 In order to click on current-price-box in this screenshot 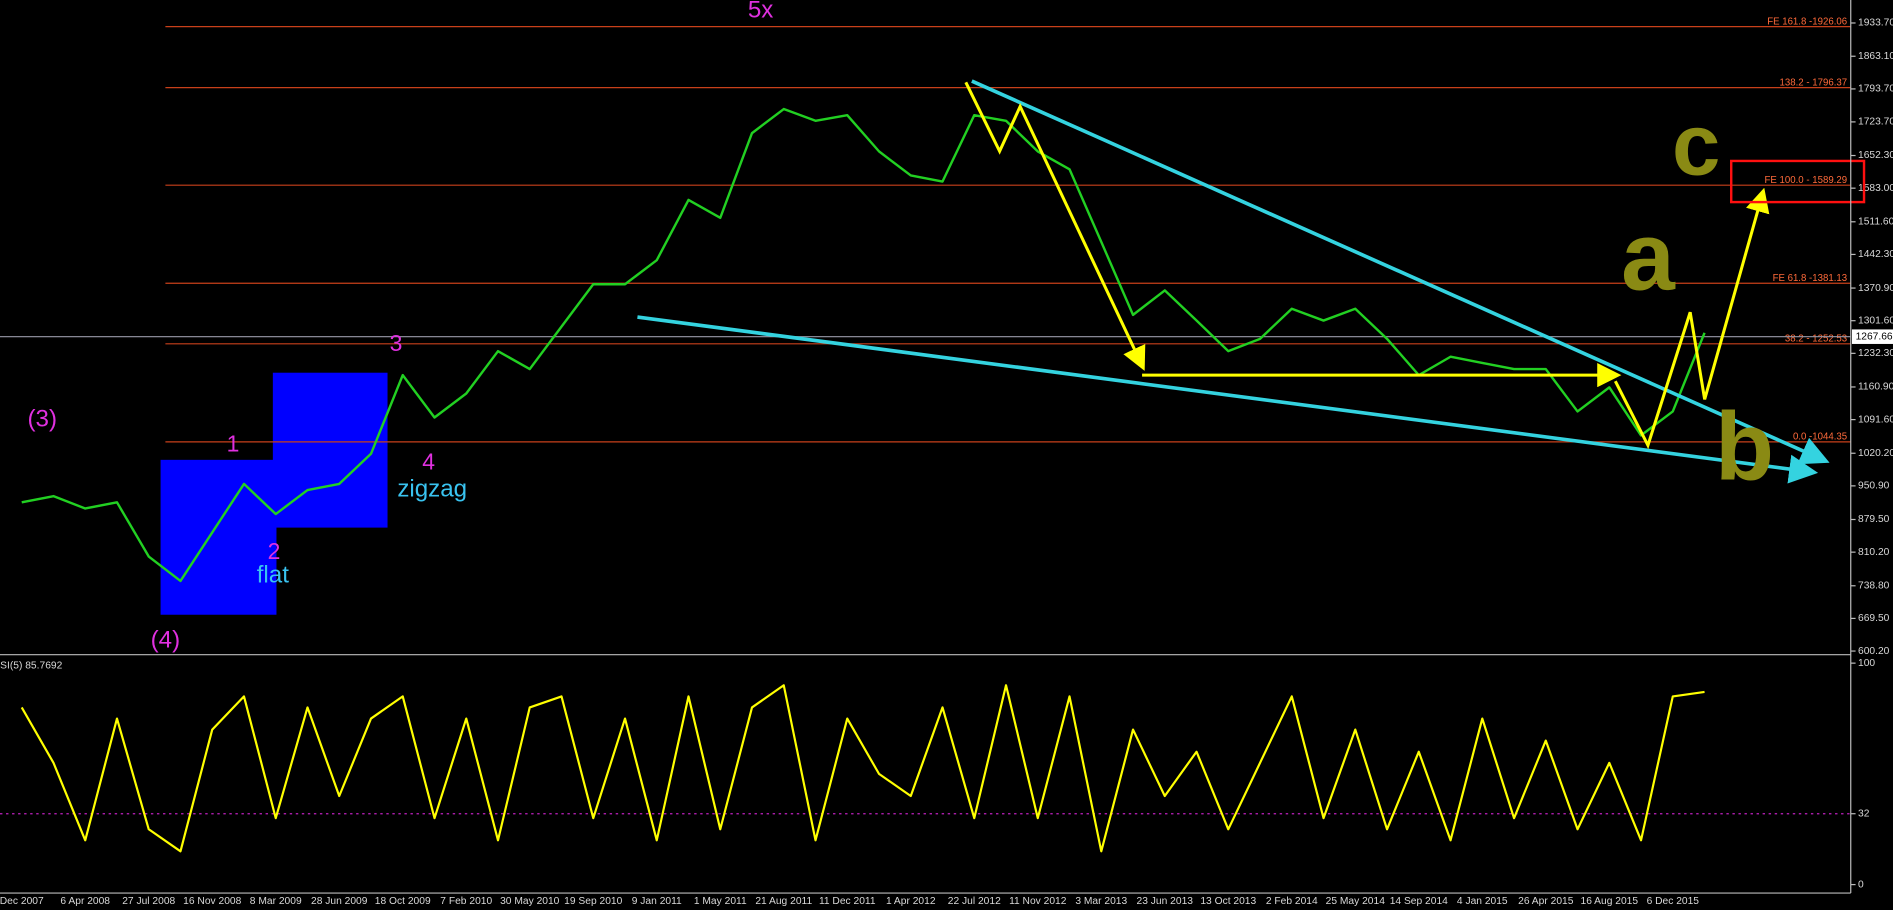, I will do `click(1872, 336)`.